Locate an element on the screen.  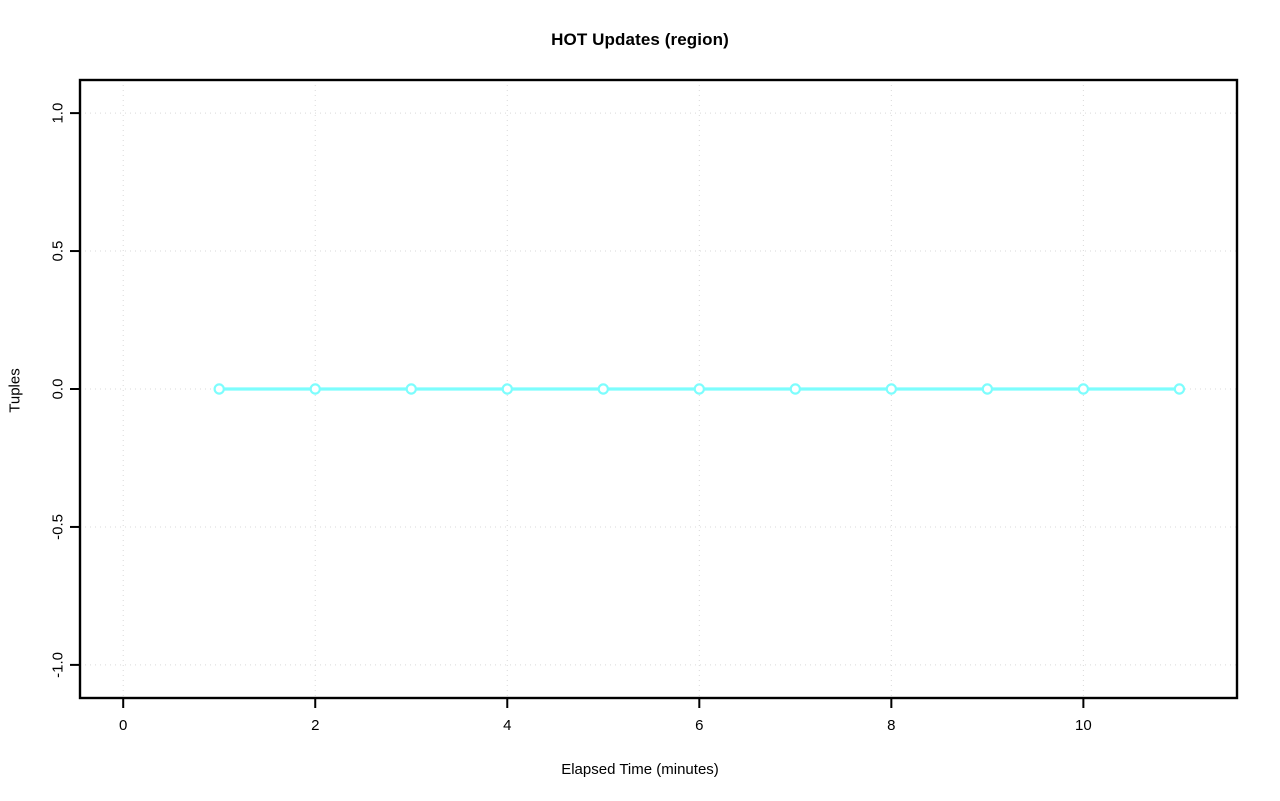
page-title: HOT Updates (region) is located at coordinates (640, 39).